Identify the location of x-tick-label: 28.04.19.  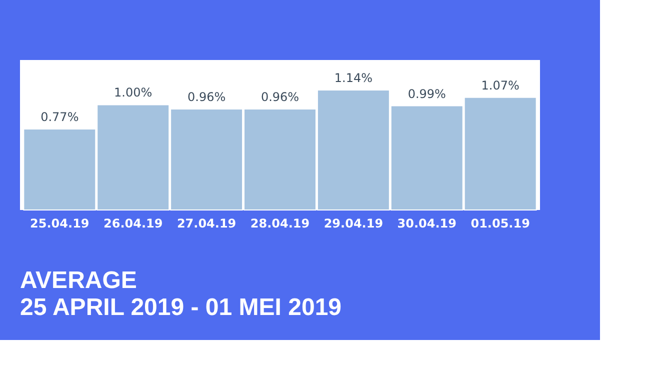
(280, 223).